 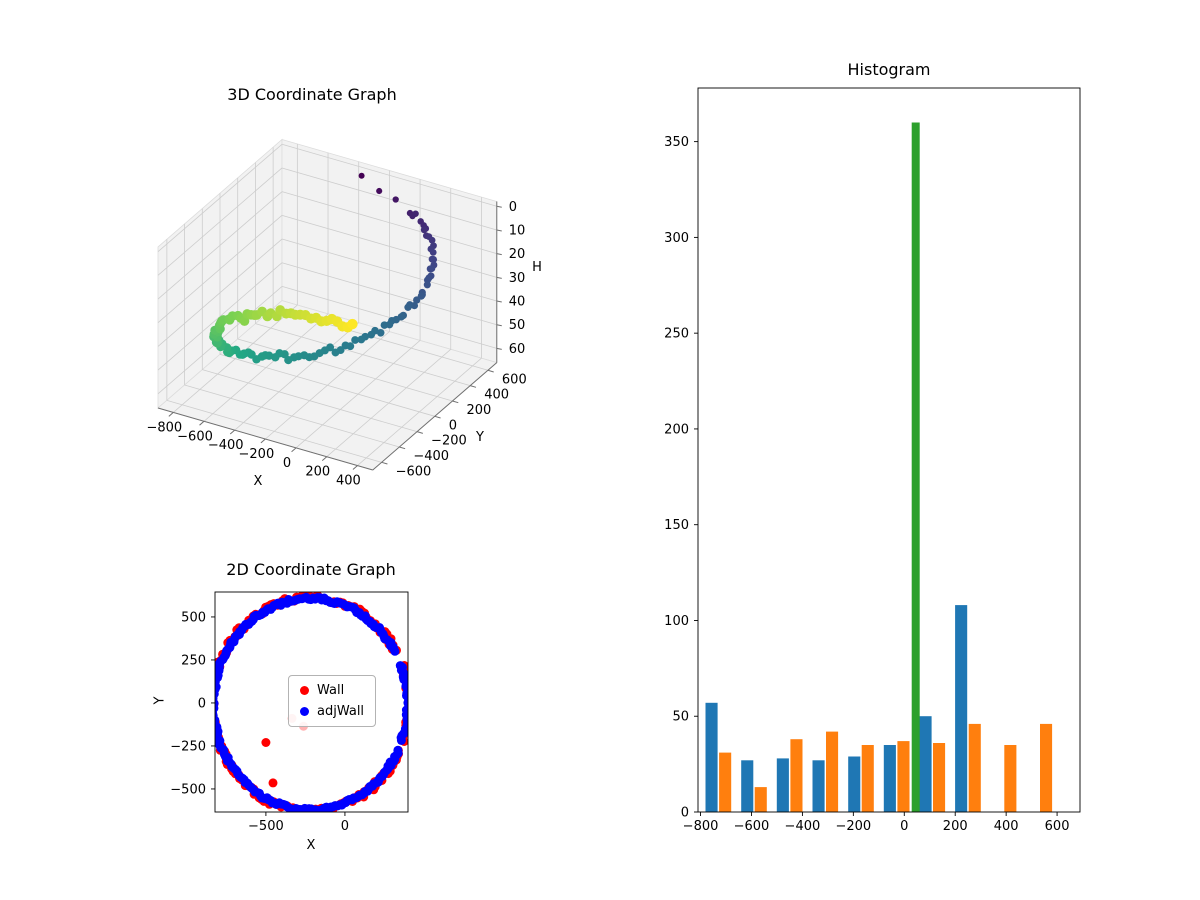 I want to click on x-tick-label: −500, so click(x=266, y=826).